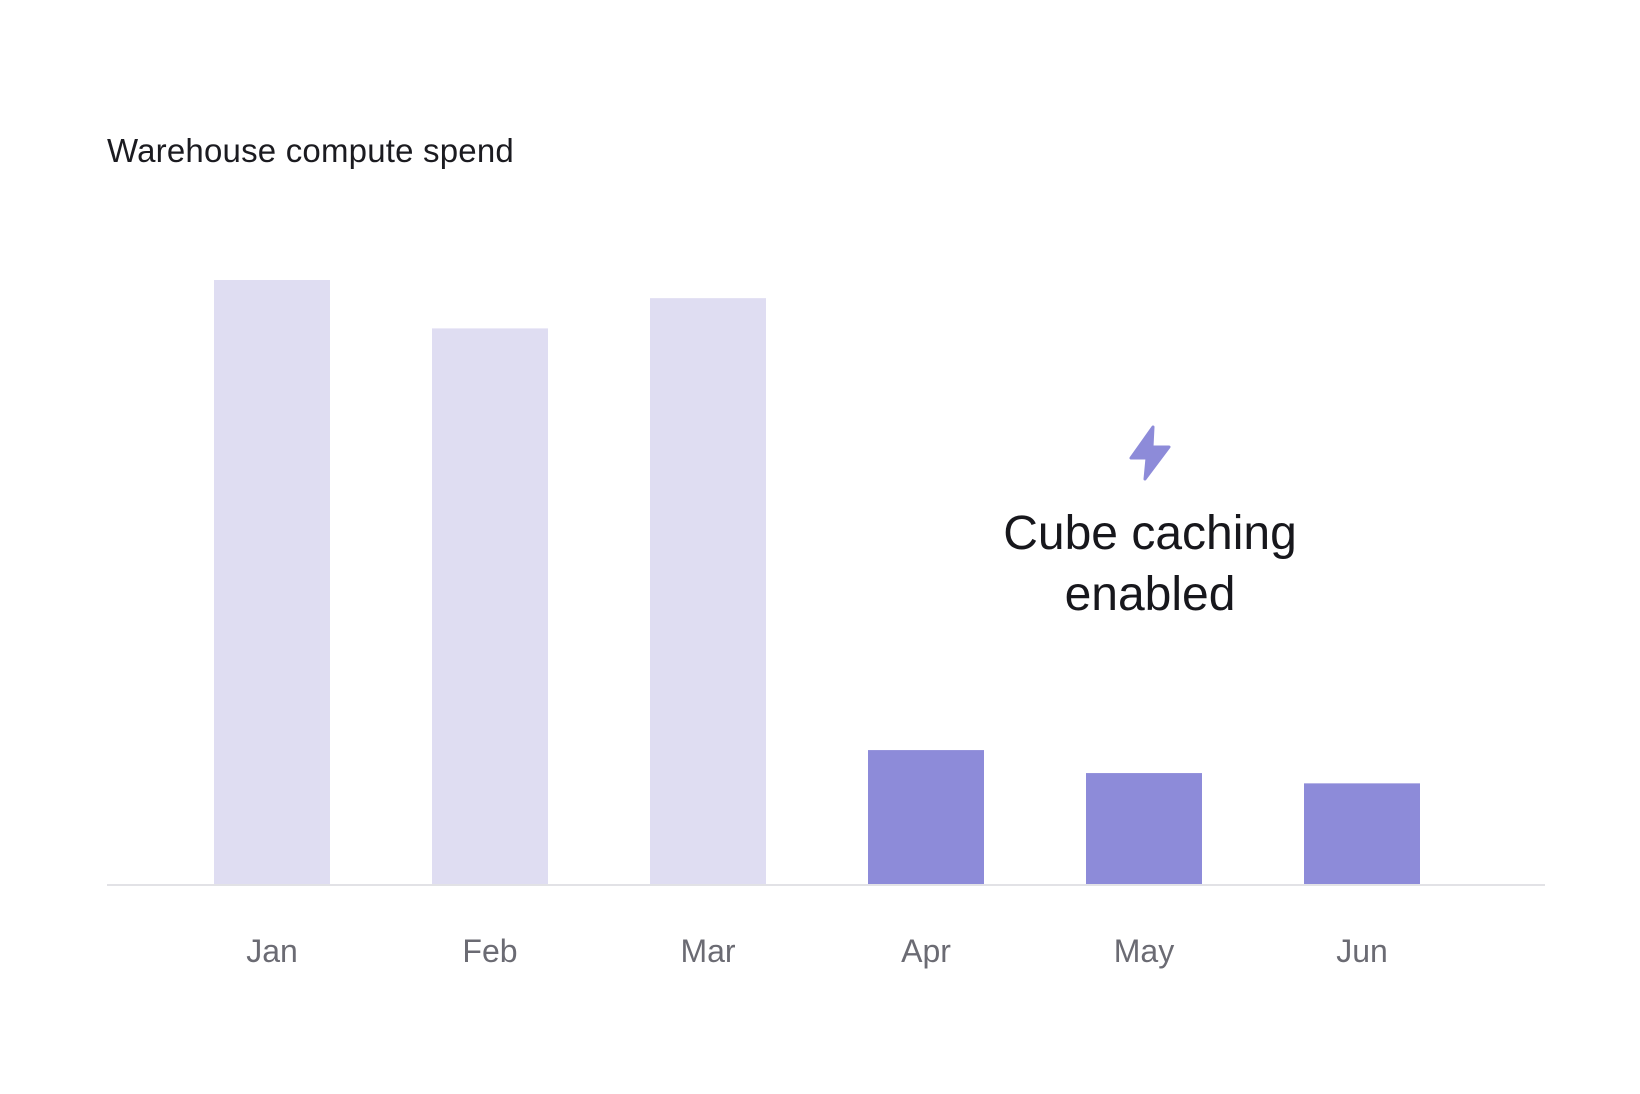 The height and width of the screenshot is (1094, 1640). Describe the element at coordinates (708, 591) in the screenshot. I see `bar-mar` at that location.